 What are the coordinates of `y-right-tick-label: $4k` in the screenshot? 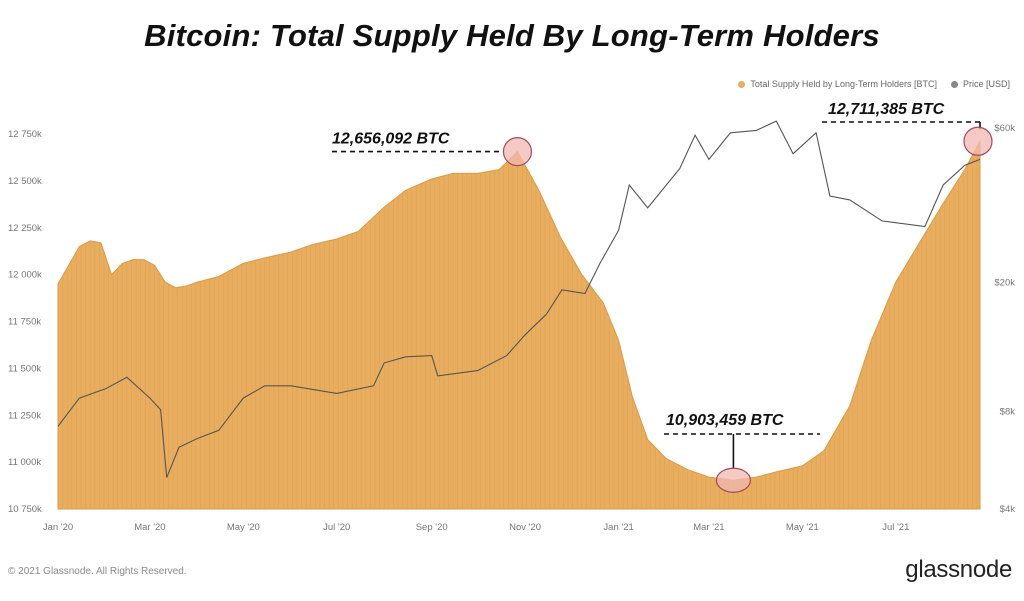 It's located at (1008, 509).